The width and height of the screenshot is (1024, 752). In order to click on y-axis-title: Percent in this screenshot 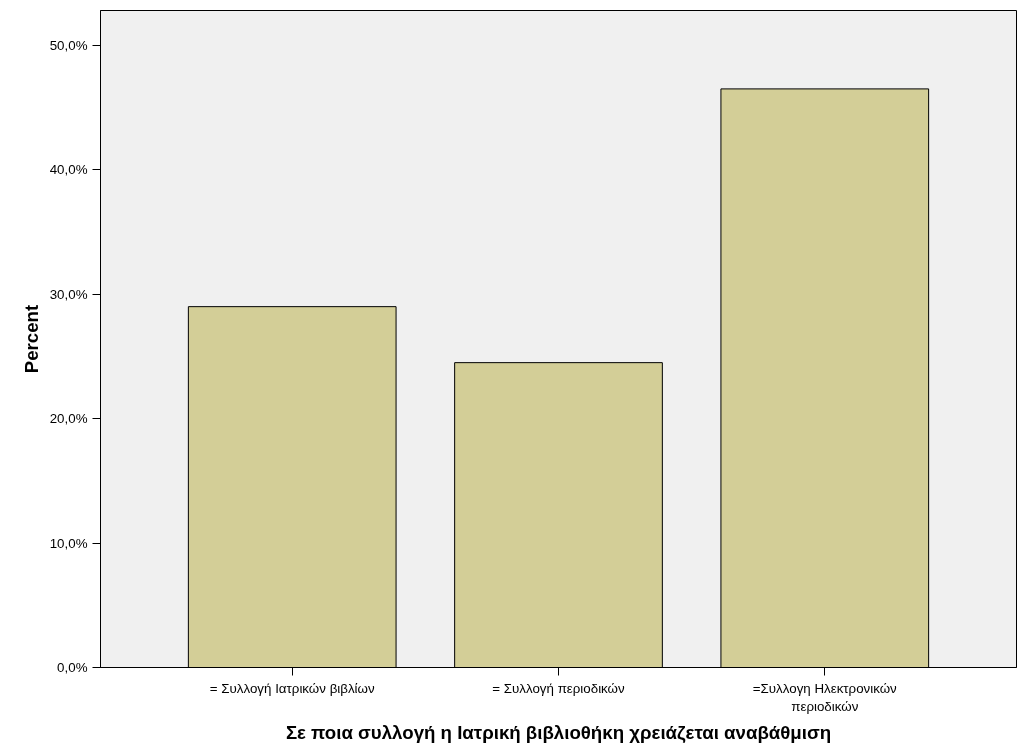, I will do `click(31, 339)`.